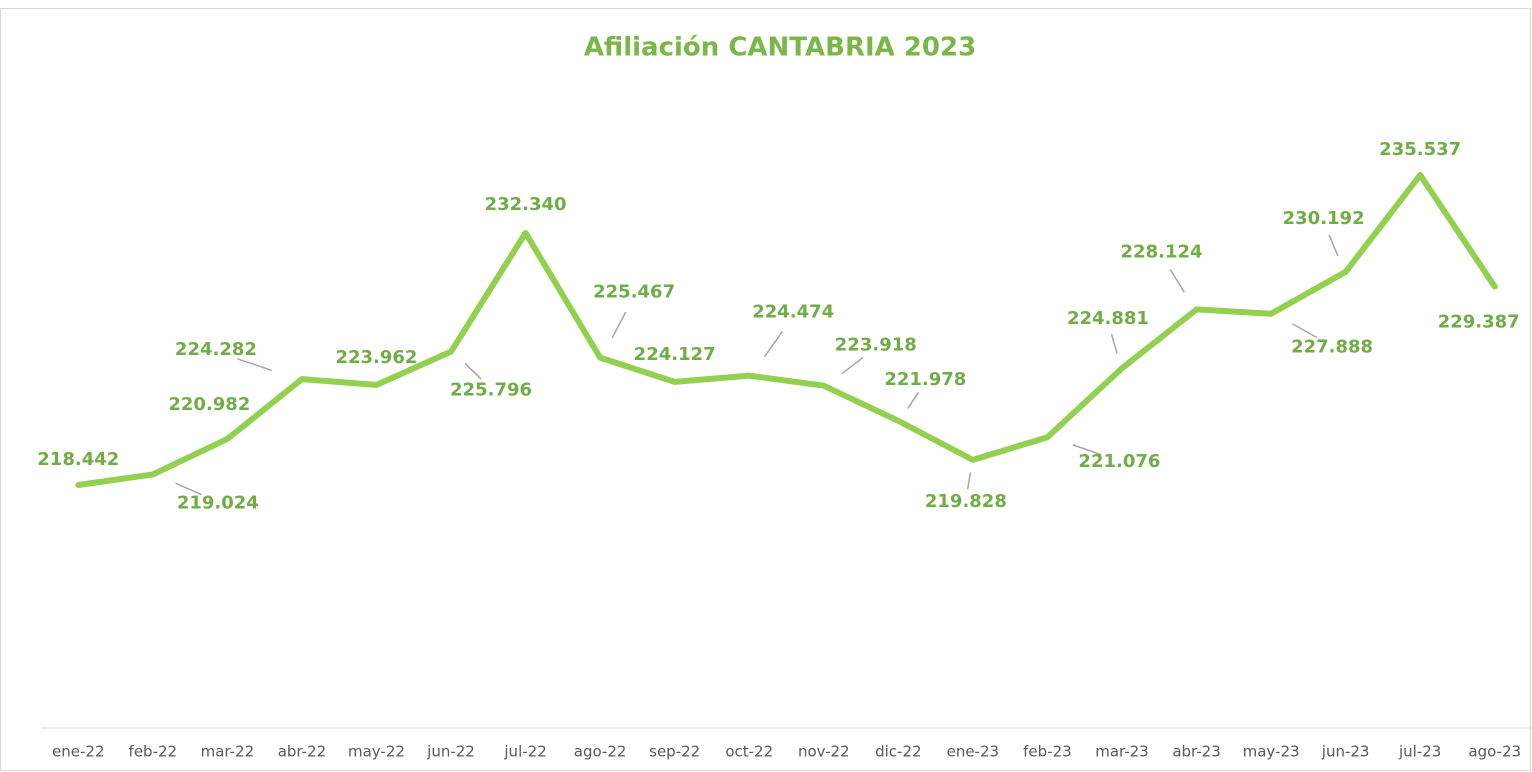 The image size is (1532, 772). Describe the element at coordinates (78, 459) in the screenshot. I see `data-label: 218.442` at that location.